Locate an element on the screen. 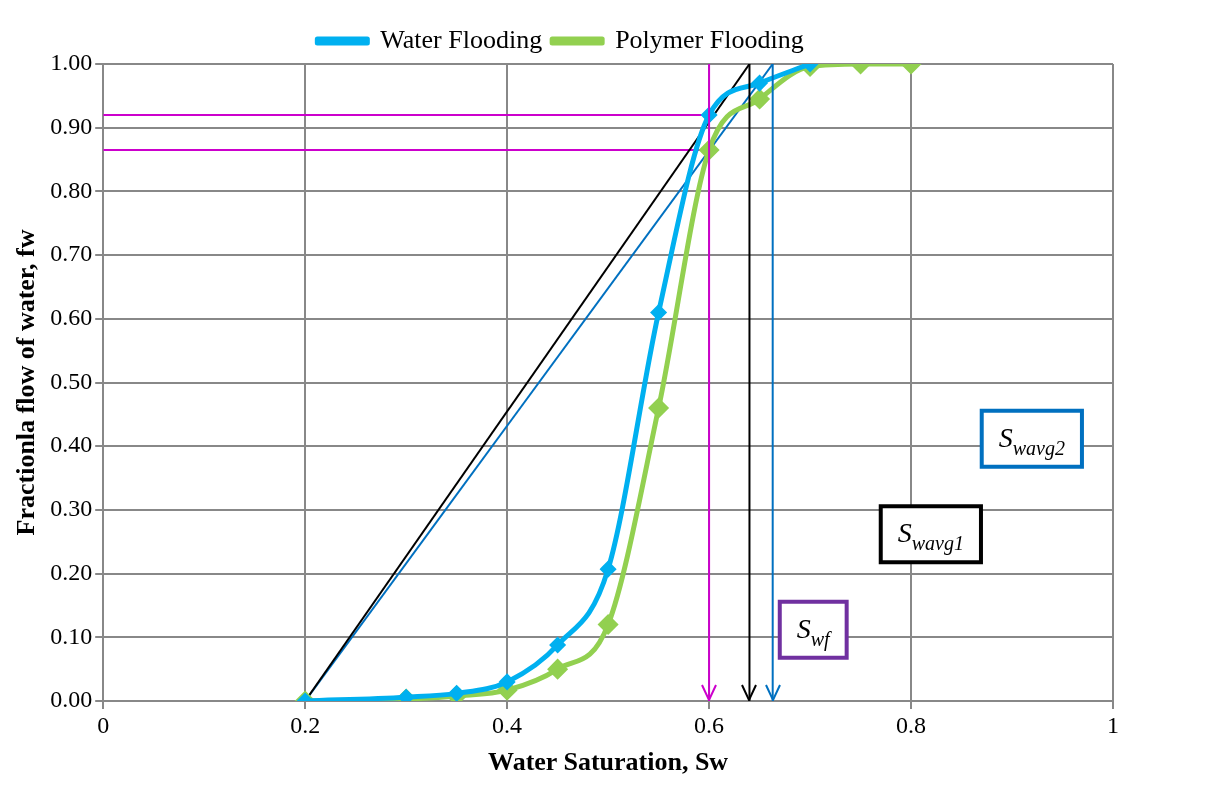 The width and height of the screenshot is (1215, 797). y-tick-label: 0.40 is located at coordinates (71, 444).